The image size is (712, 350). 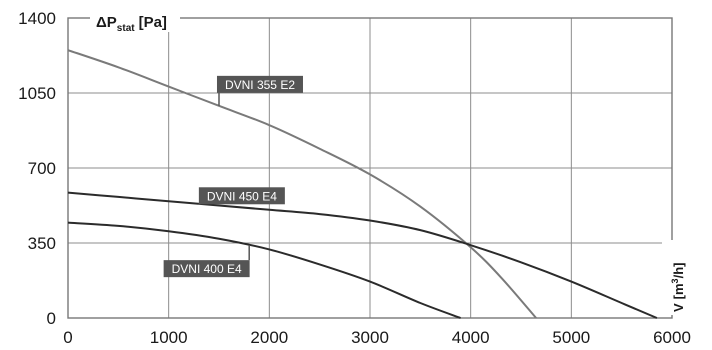 What do you see at coordinates (37, 93) in the screenshot?
I see `y-tick-label: 1050` at bounding box center [37, 93].